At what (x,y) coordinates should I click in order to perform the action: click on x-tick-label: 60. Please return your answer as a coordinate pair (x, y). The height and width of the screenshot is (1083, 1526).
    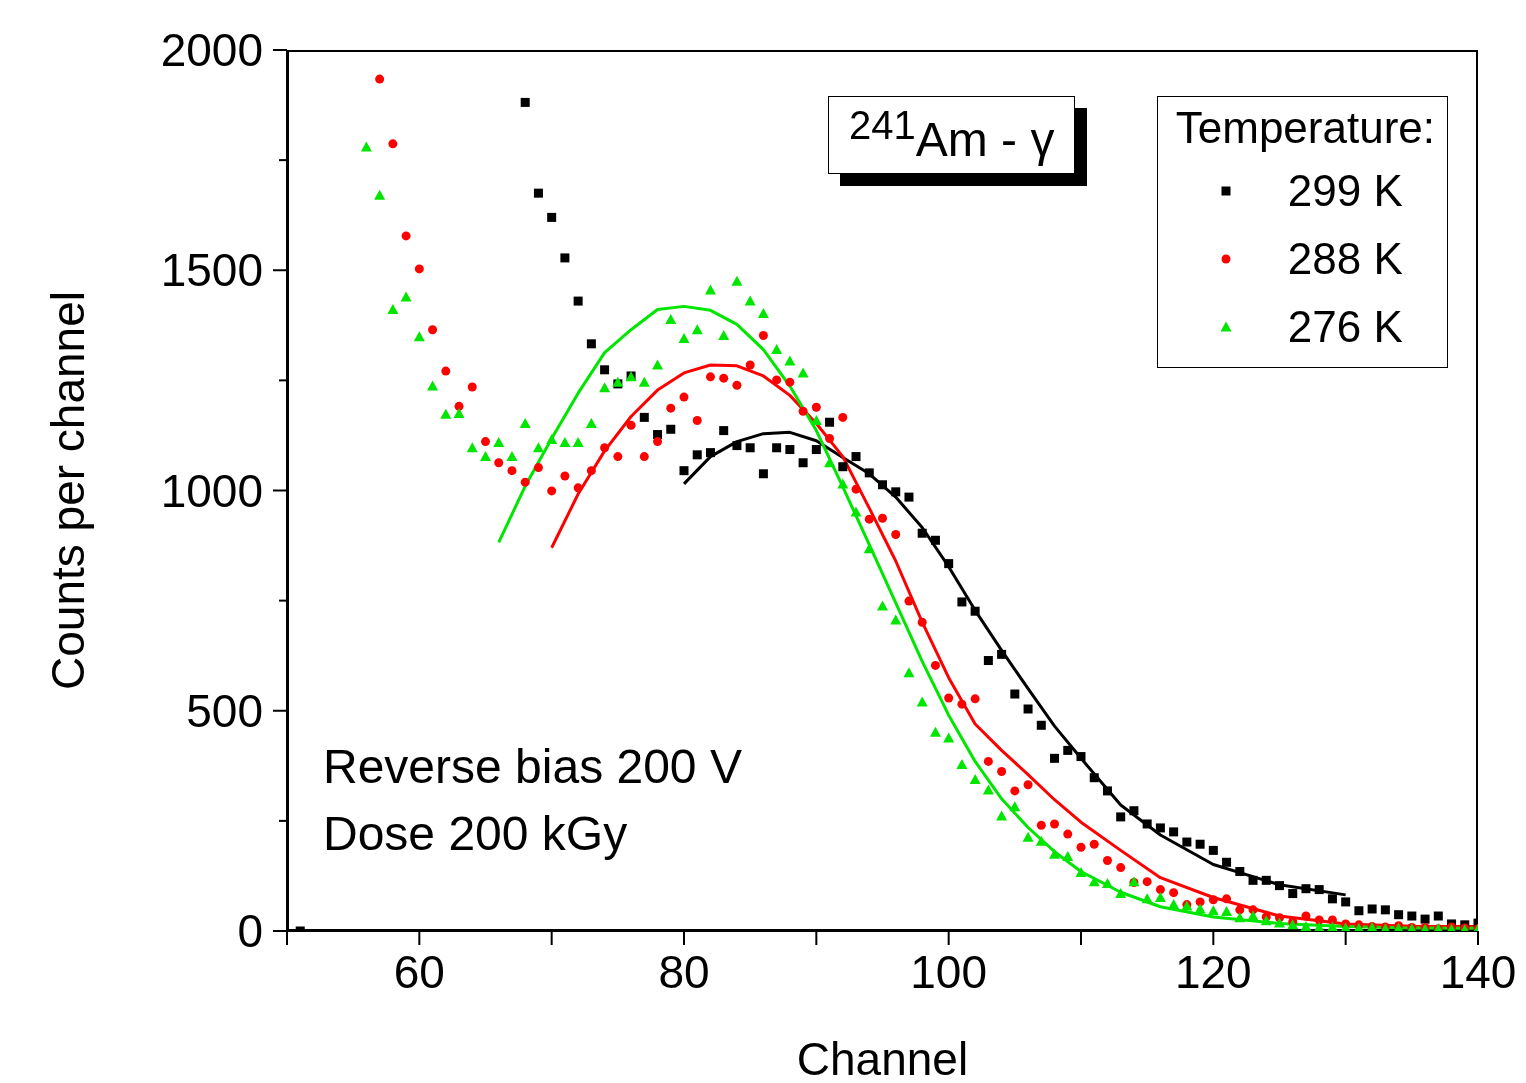
    Looking at the image, I should click on (419, 971).